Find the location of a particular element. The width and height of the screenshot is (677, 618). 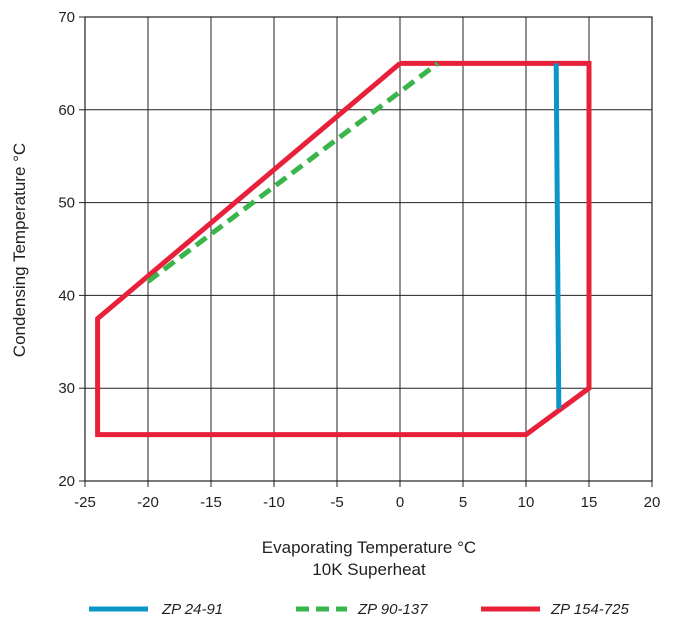

y-tick-label: 20 is located at coordinates (66, 481).